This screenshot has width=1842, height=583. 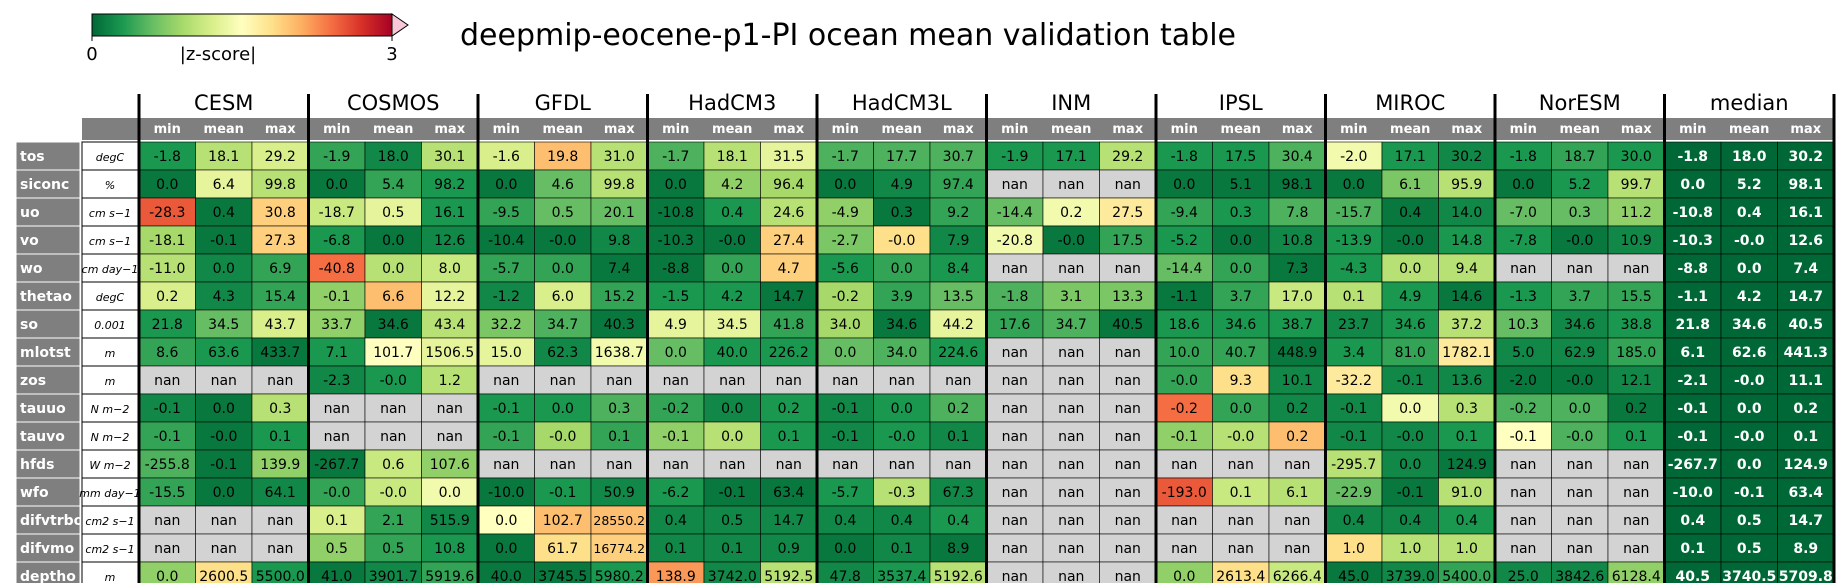 I want to click on cell-value-siconc-NorESM-mean: 5.2, so click(x=1580, y=185).